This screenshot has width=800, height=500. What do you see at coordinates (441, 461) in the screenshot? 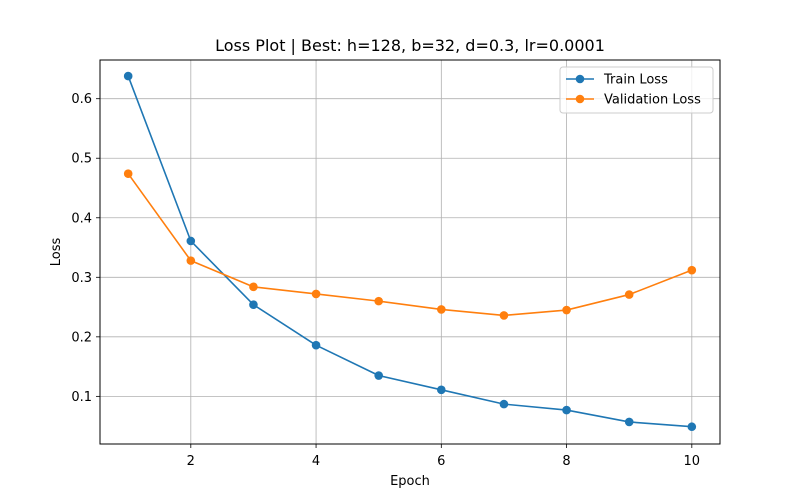
I see `x-tick-label: 6` at bounding box center [441, 461].